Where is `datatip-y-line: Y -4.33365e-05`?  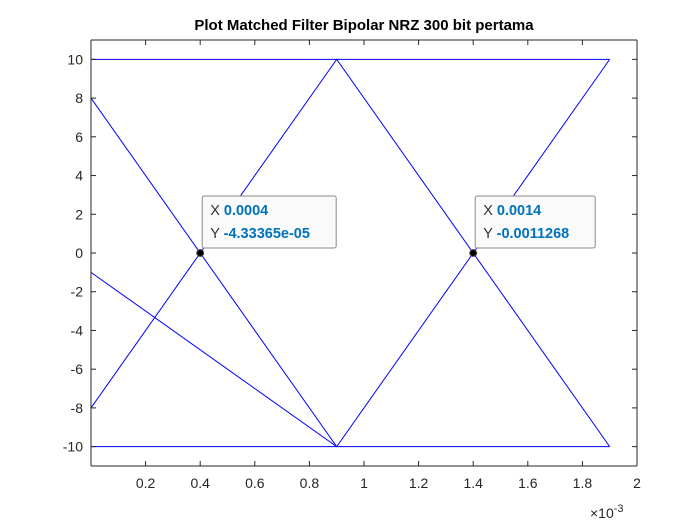 datatip-y-line: Y -4.33365e-05 is located at coordinates (260, 234).